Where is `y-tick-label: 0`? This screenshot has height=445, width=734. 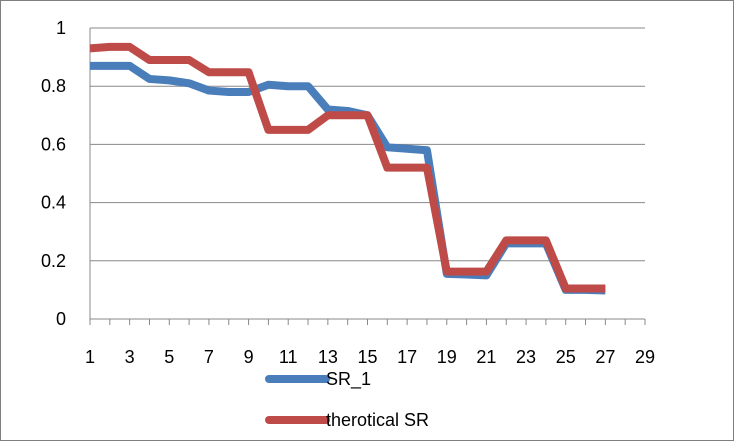
y-tick-label: 0 is located at coordinates (61, 319).